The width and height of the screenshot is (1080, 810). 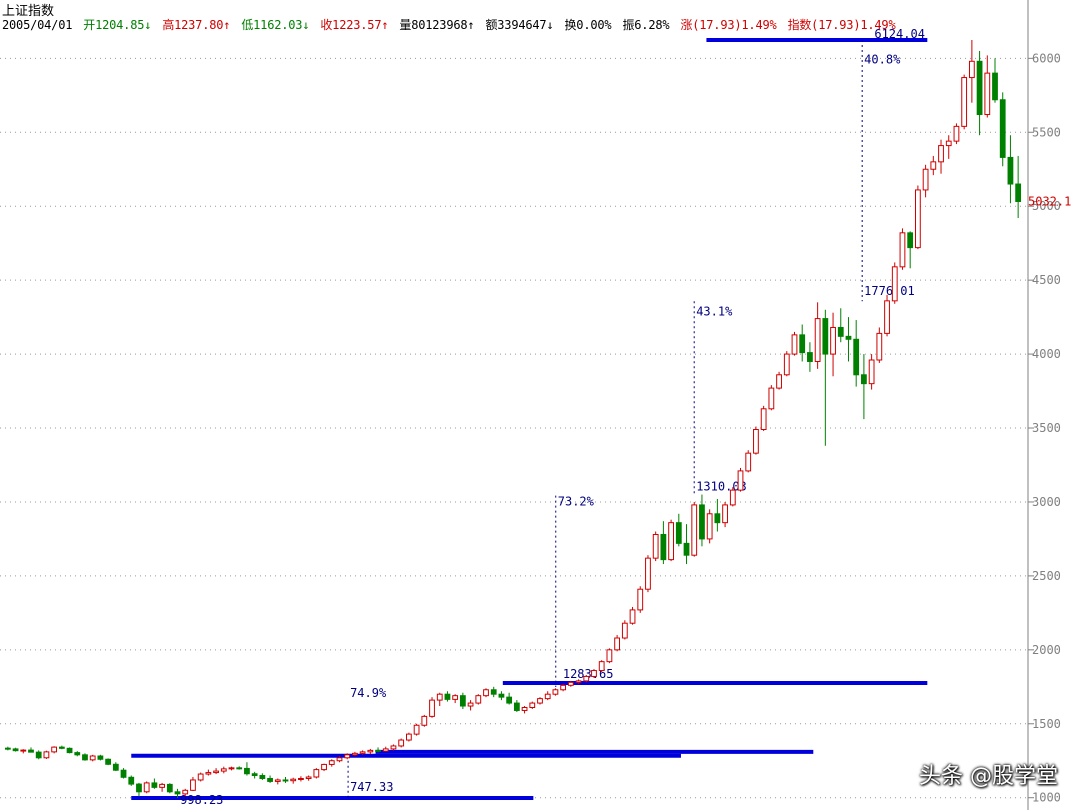 What do you see at coordinates (899, 34) in the screenshot?
I see `annotation-label: 6124.04` at bounding box center [899, 34].